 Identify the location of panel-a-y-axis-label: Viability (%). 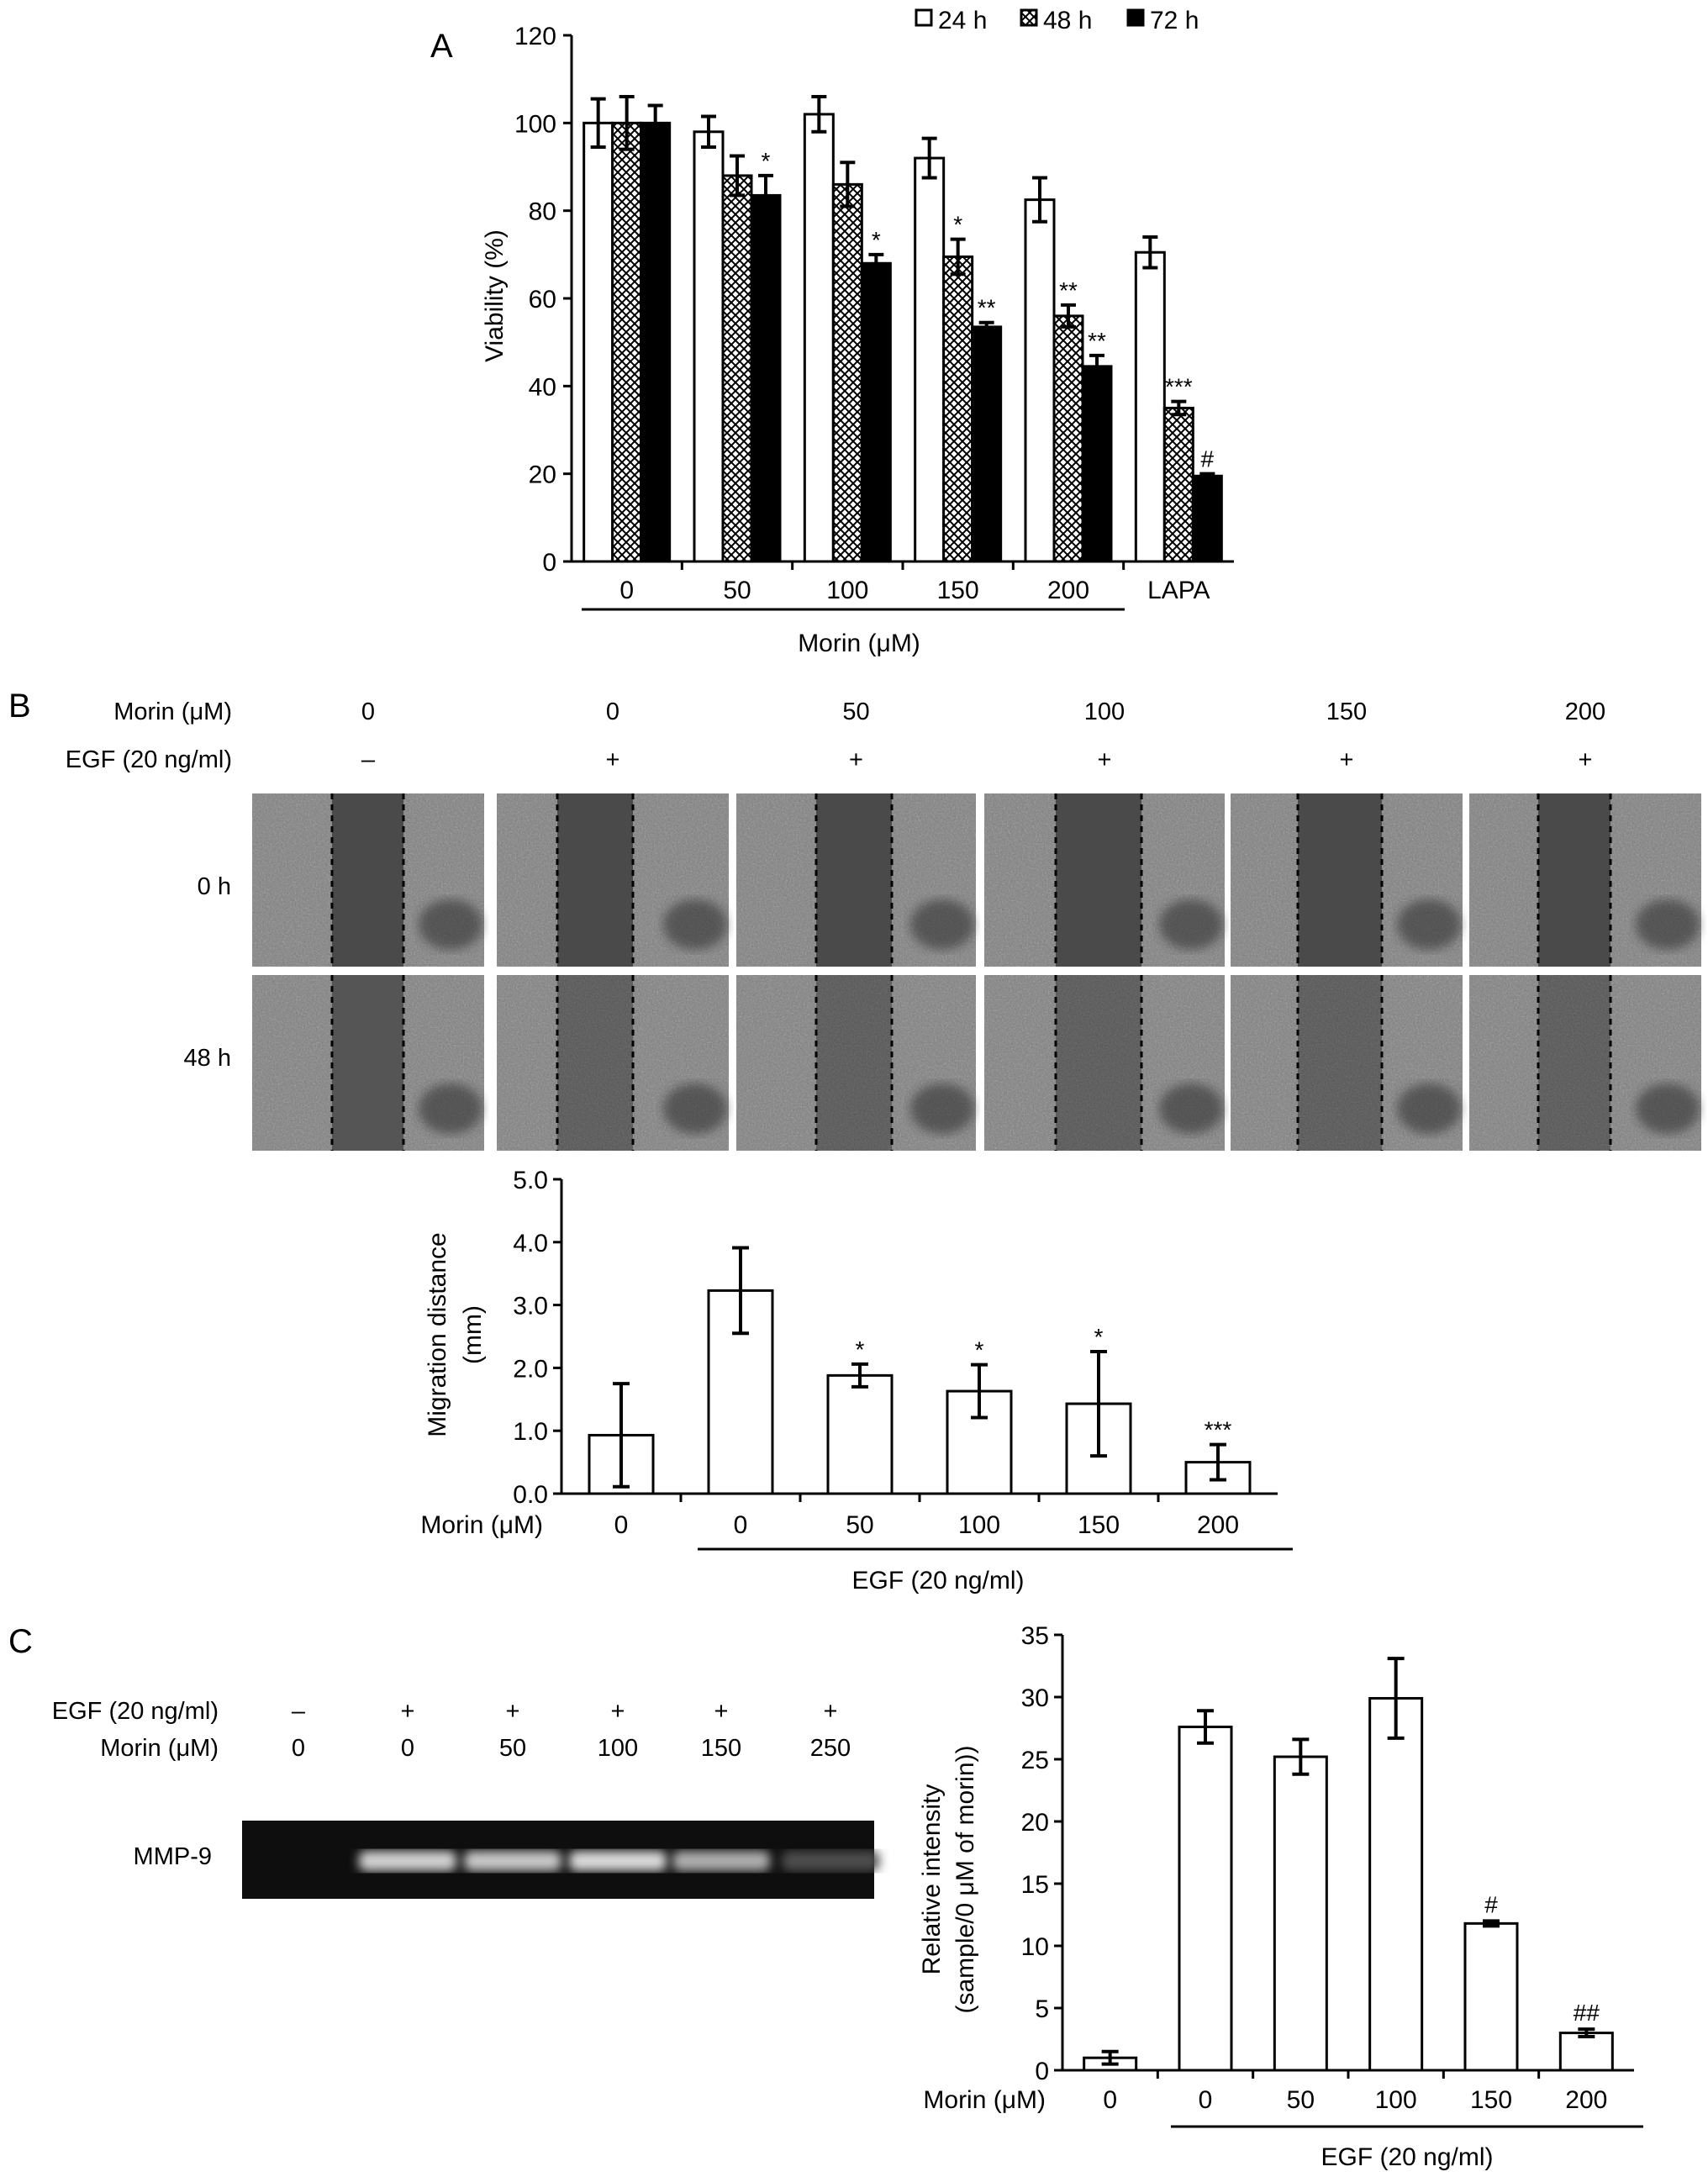
(495, 296).